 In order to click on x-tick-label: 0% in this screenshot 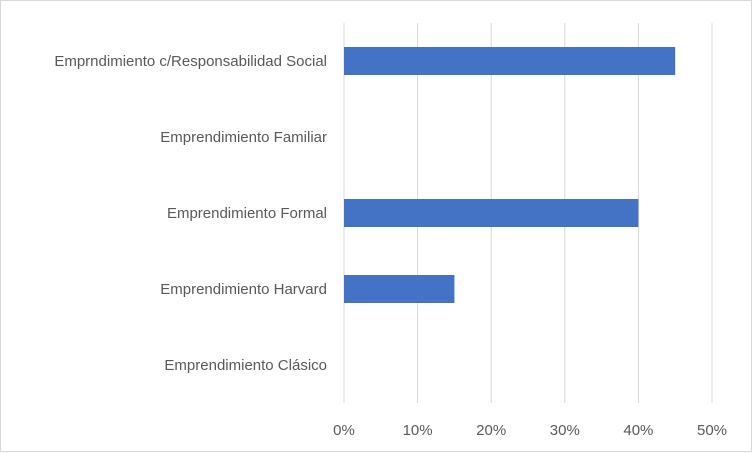, I will do `click(344, 430)`.